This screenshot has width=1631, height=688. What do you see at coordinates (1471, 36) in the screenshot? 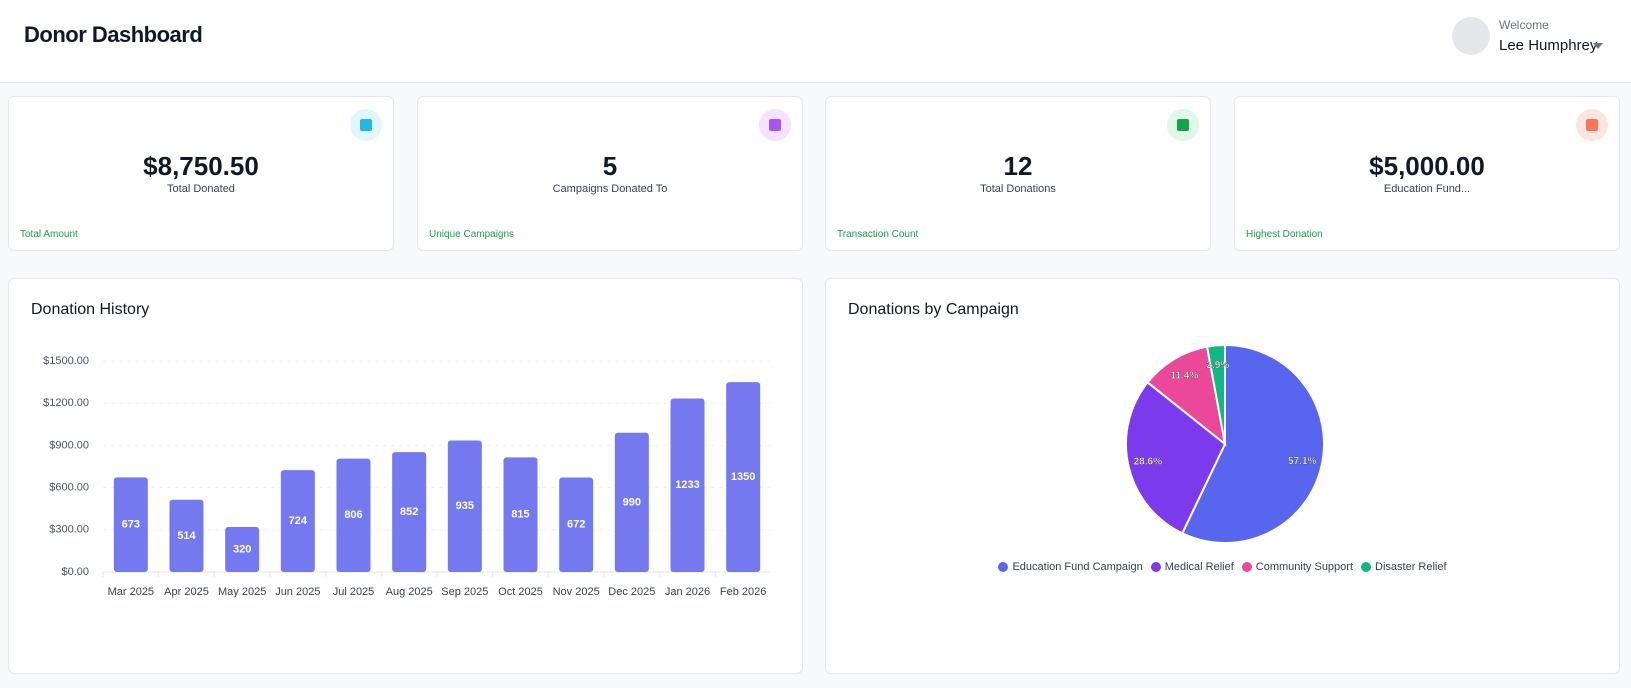
I see `avatar` at bounding box center [1471, 36].